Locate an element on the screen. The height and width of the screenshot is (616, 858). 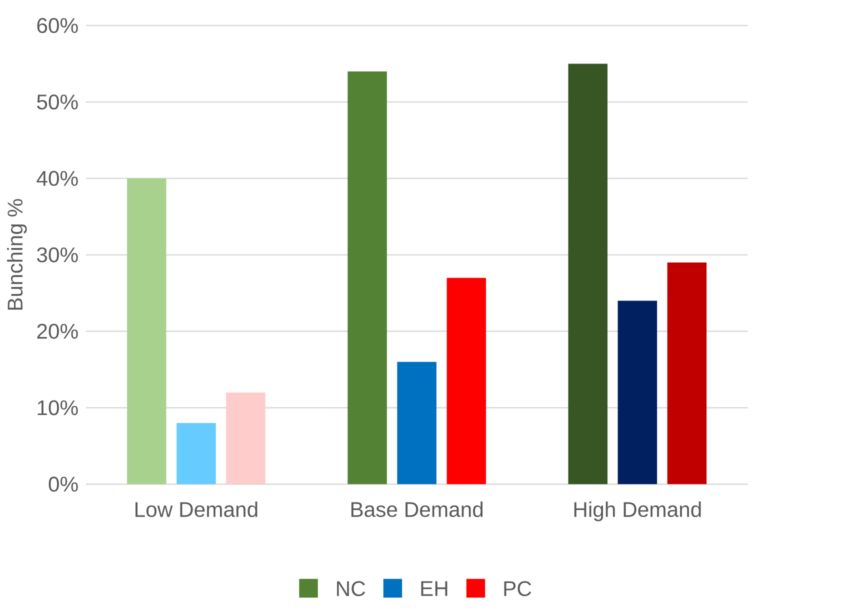
y-axis-title: Bunching % is located at coordinates (17, 254).